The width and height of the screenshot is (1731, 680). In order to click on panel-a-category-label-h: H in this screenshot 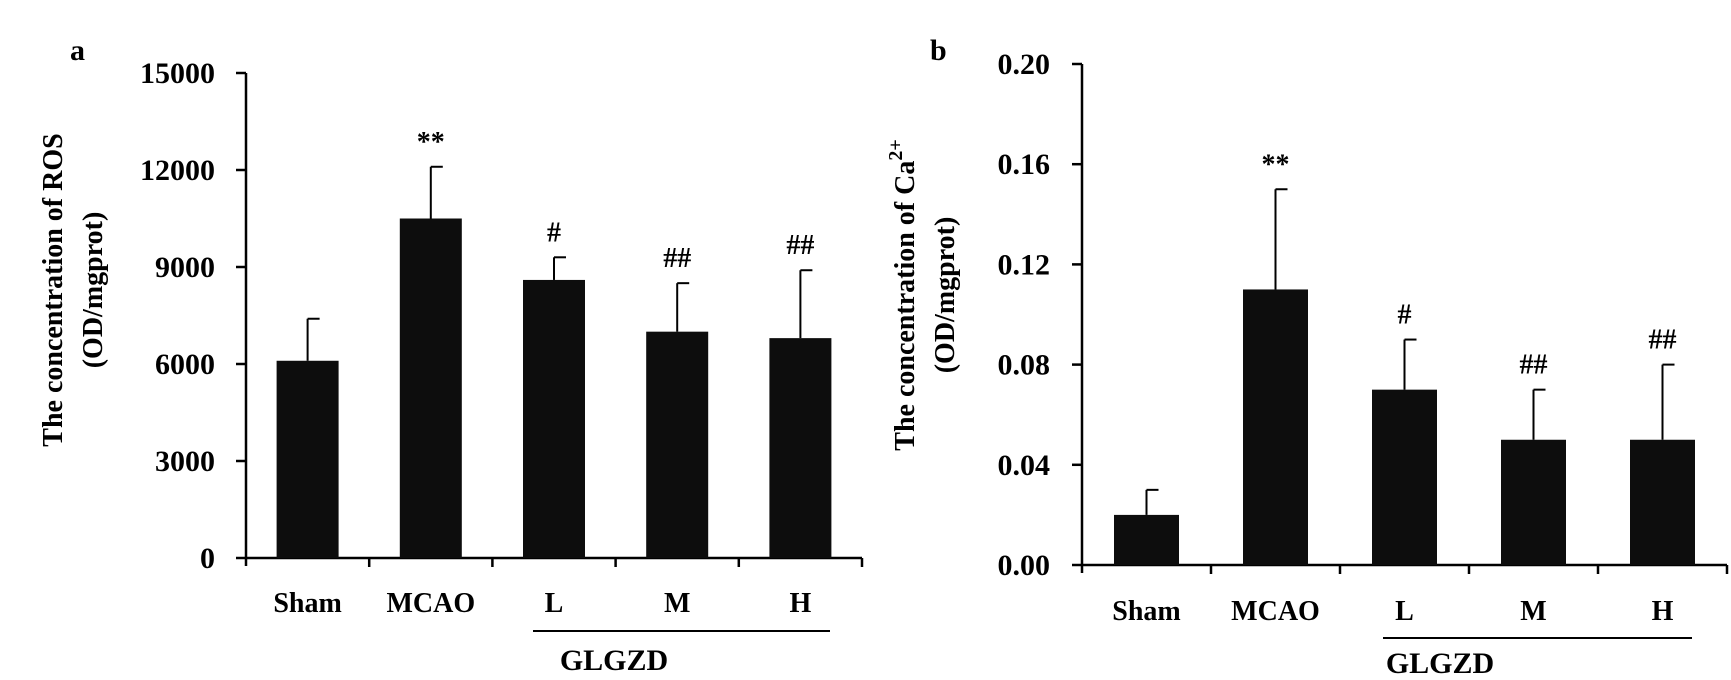, I will do `click(801, 603)`.